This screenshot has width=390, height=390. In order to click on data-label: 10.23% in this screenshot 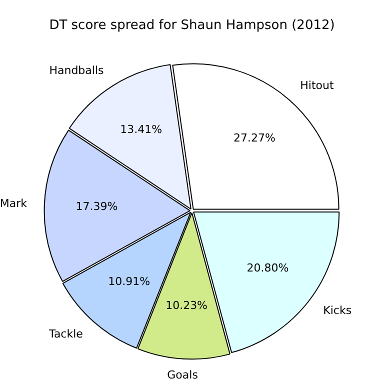, I will do `click(187, 305)`.